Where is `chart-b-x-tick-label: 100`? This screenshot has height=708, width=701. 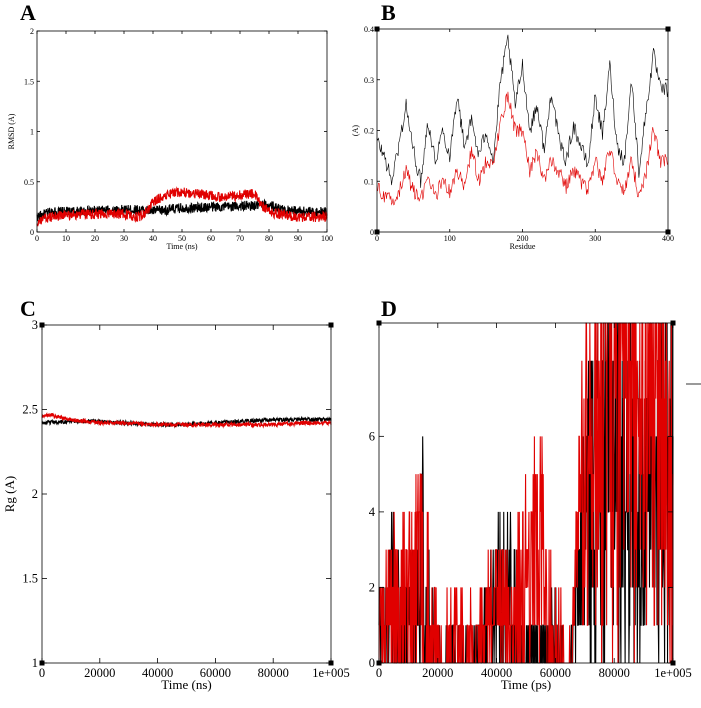
chart-b-x-tick-label: 100 is located at coordinates (450, 238).